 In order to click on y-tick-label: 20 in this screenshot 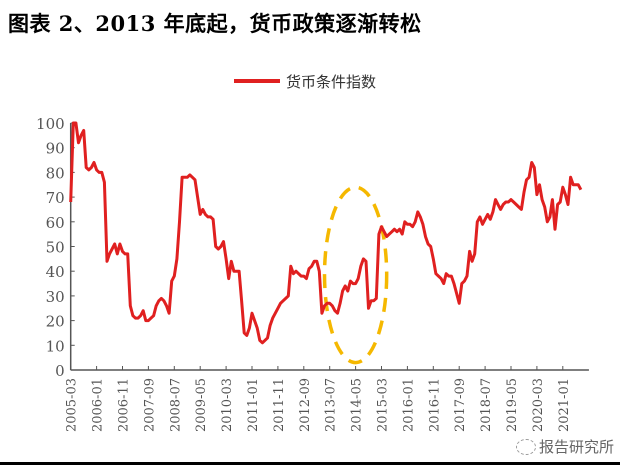, I will do `click(55, 322)`.